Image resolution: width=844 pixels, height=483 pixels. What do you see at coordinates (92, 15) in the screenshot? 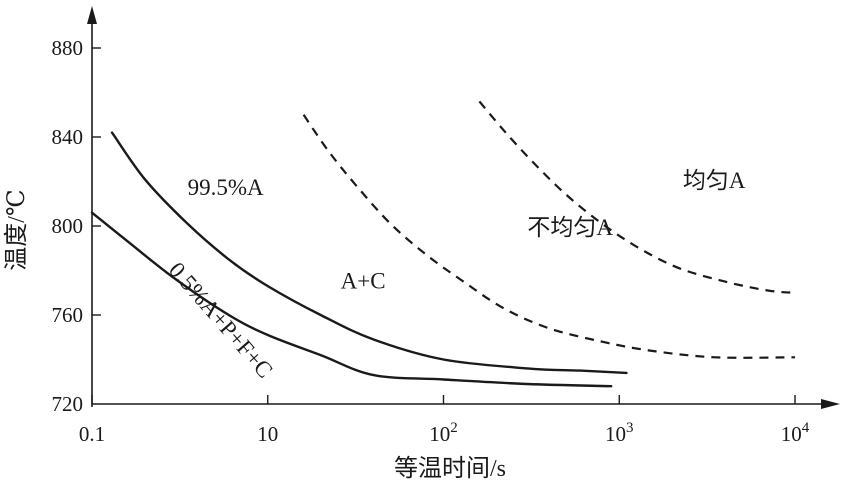
I see `y-axis-arrow` at bounding box center [92, 15].